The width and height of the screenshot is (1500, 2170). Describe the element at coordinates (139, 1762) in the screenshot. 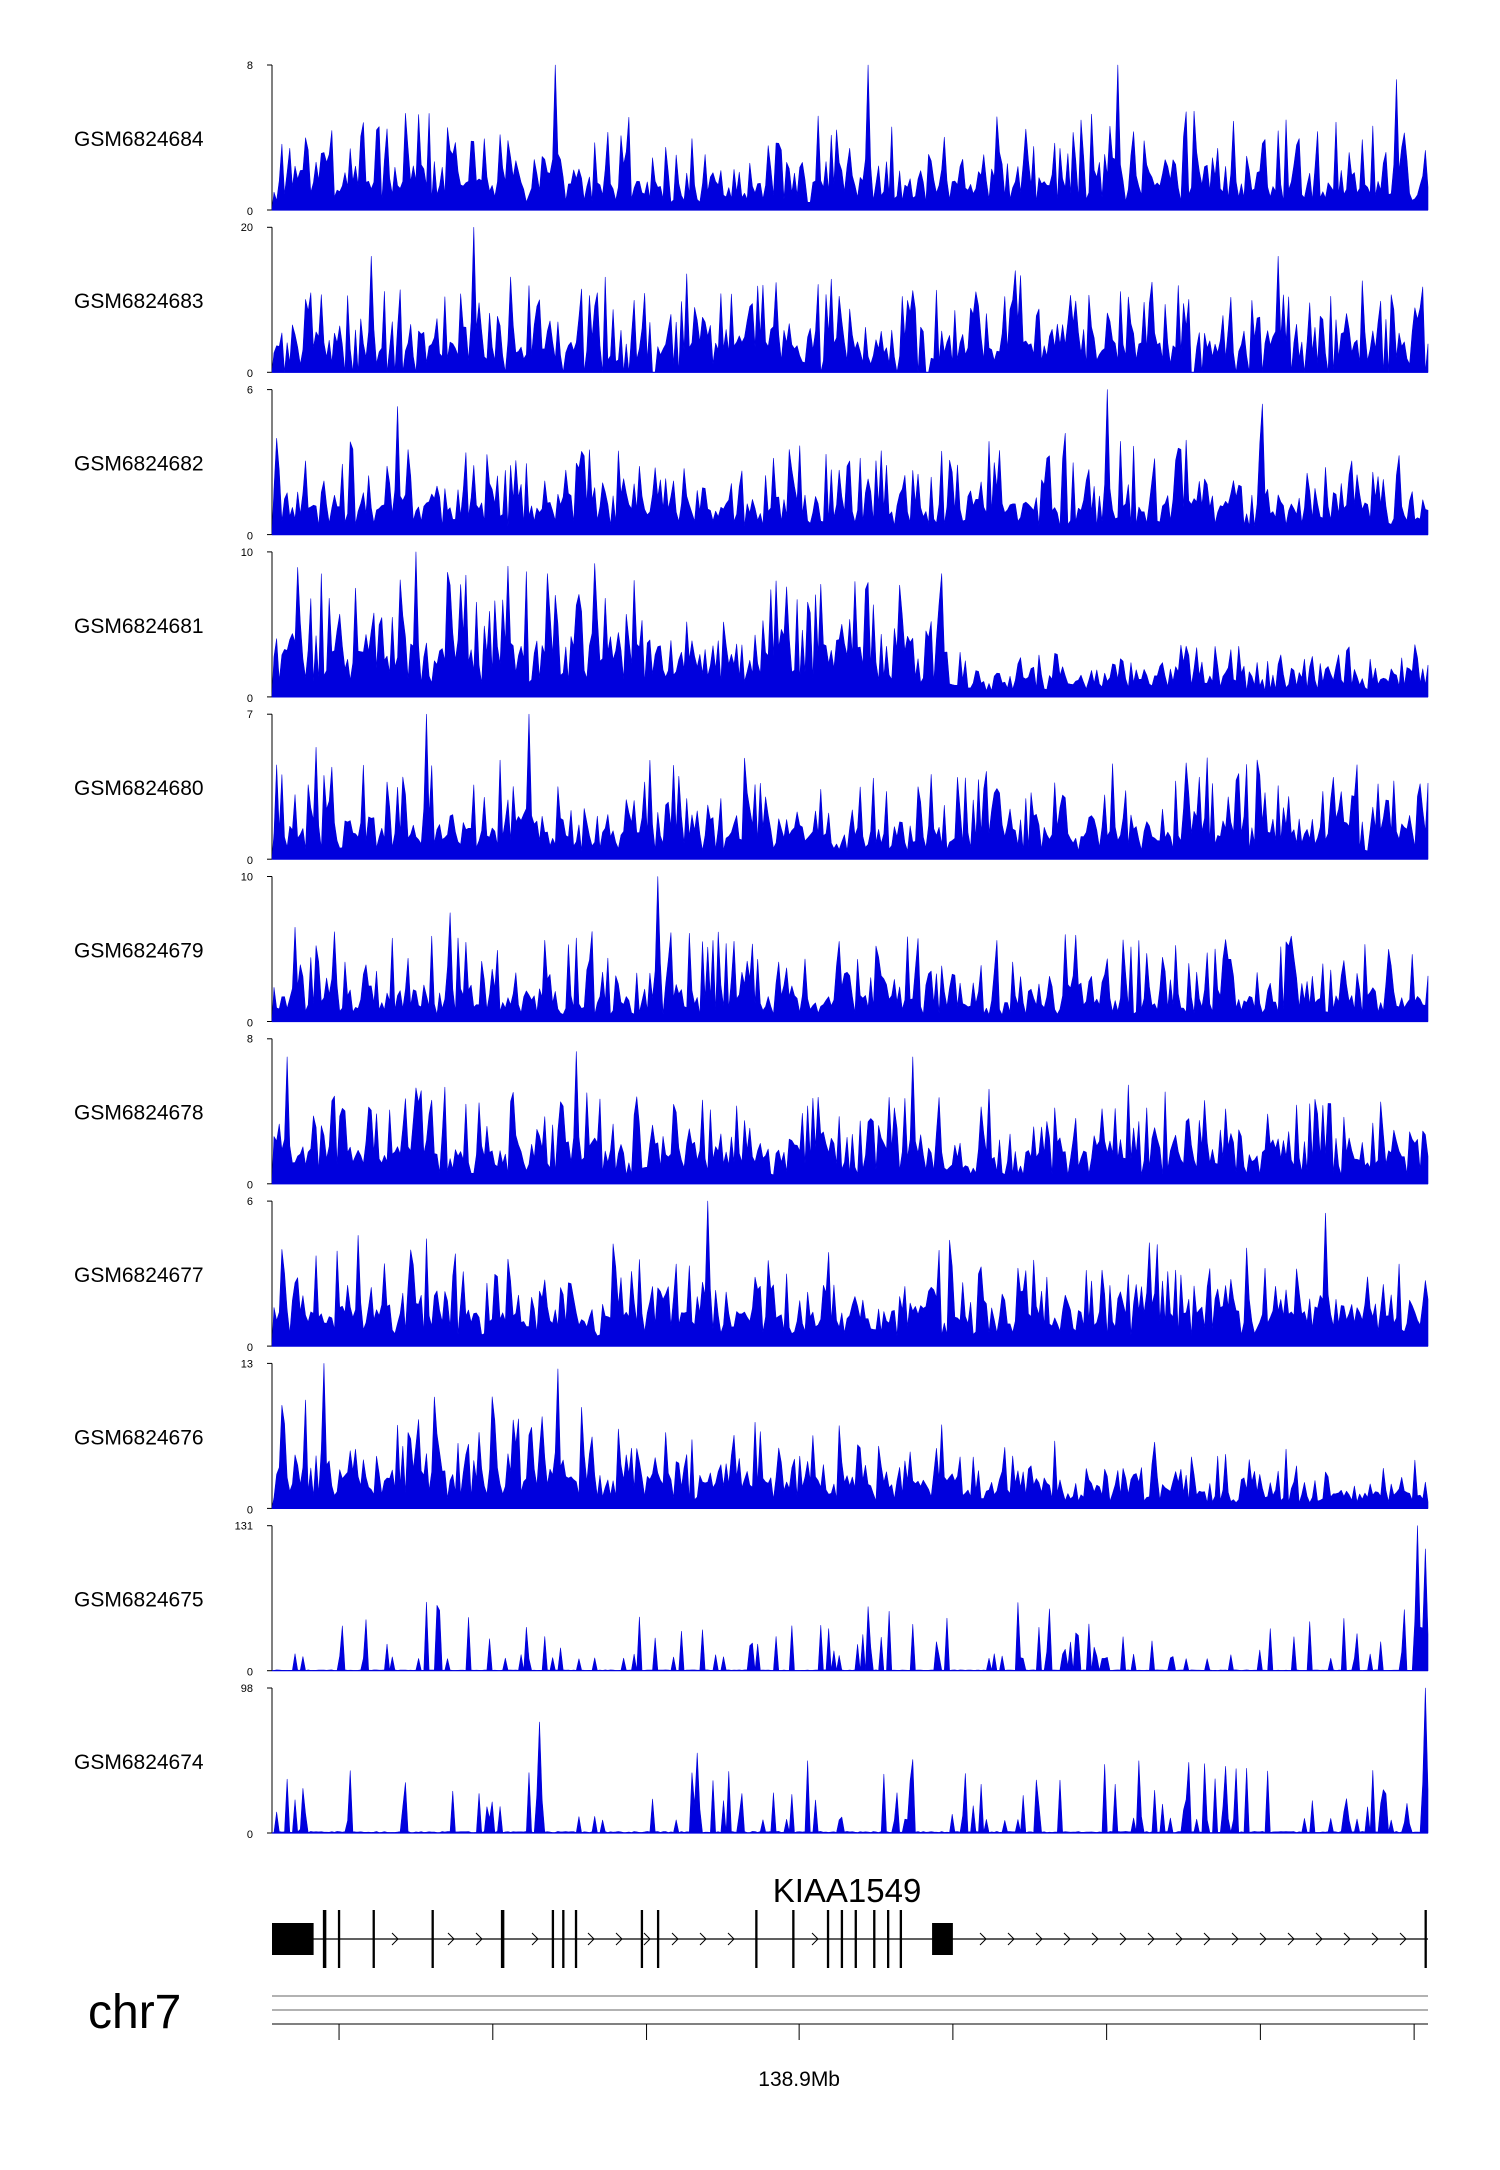

I see `track-label: GSM6824674` at that location.